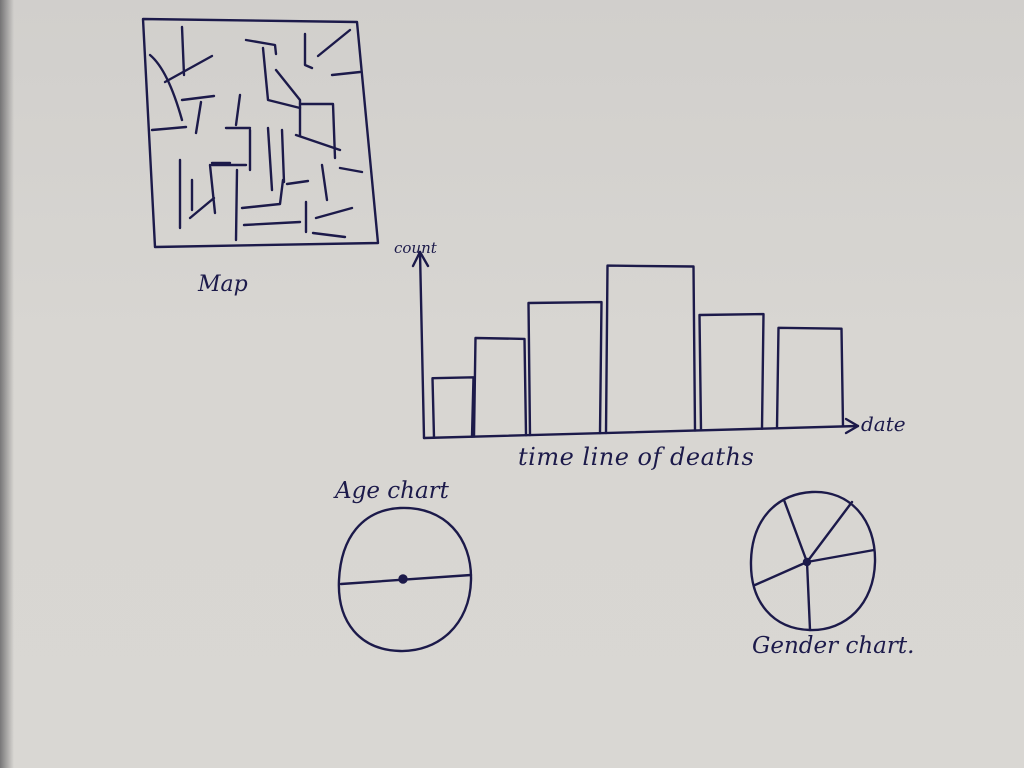 Image resolution: width=1024 pixels, height=768 pixels. What do you see at coordinates (636, 457) in the screenshot?
I see `timeline-title: time line of deaths` at bounding box center [636, 457].